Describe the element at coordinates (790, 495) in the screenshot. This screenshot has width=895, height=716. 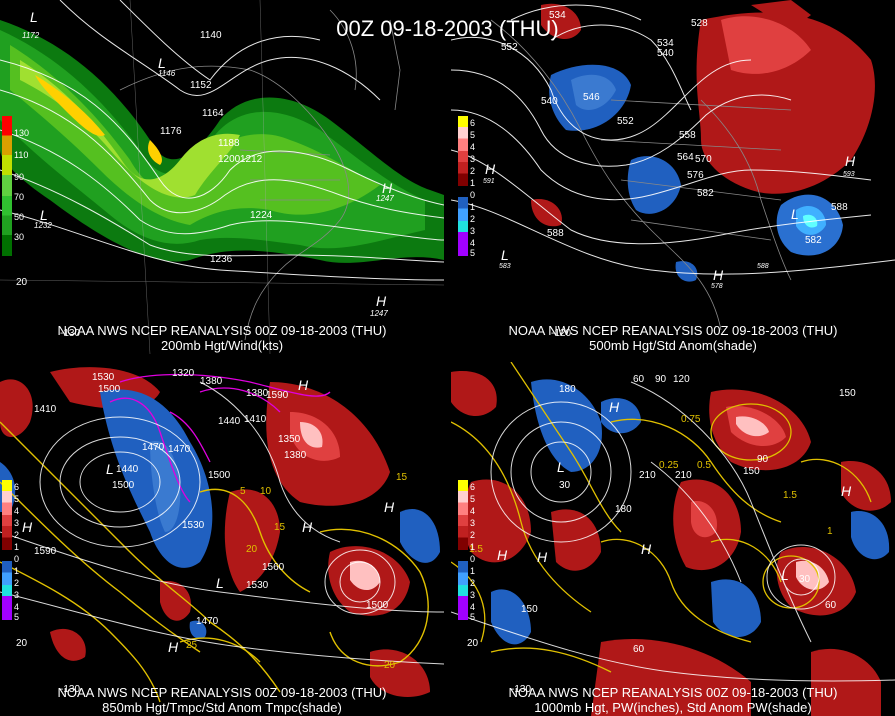
I see `contour-label: 1.5` at that location.